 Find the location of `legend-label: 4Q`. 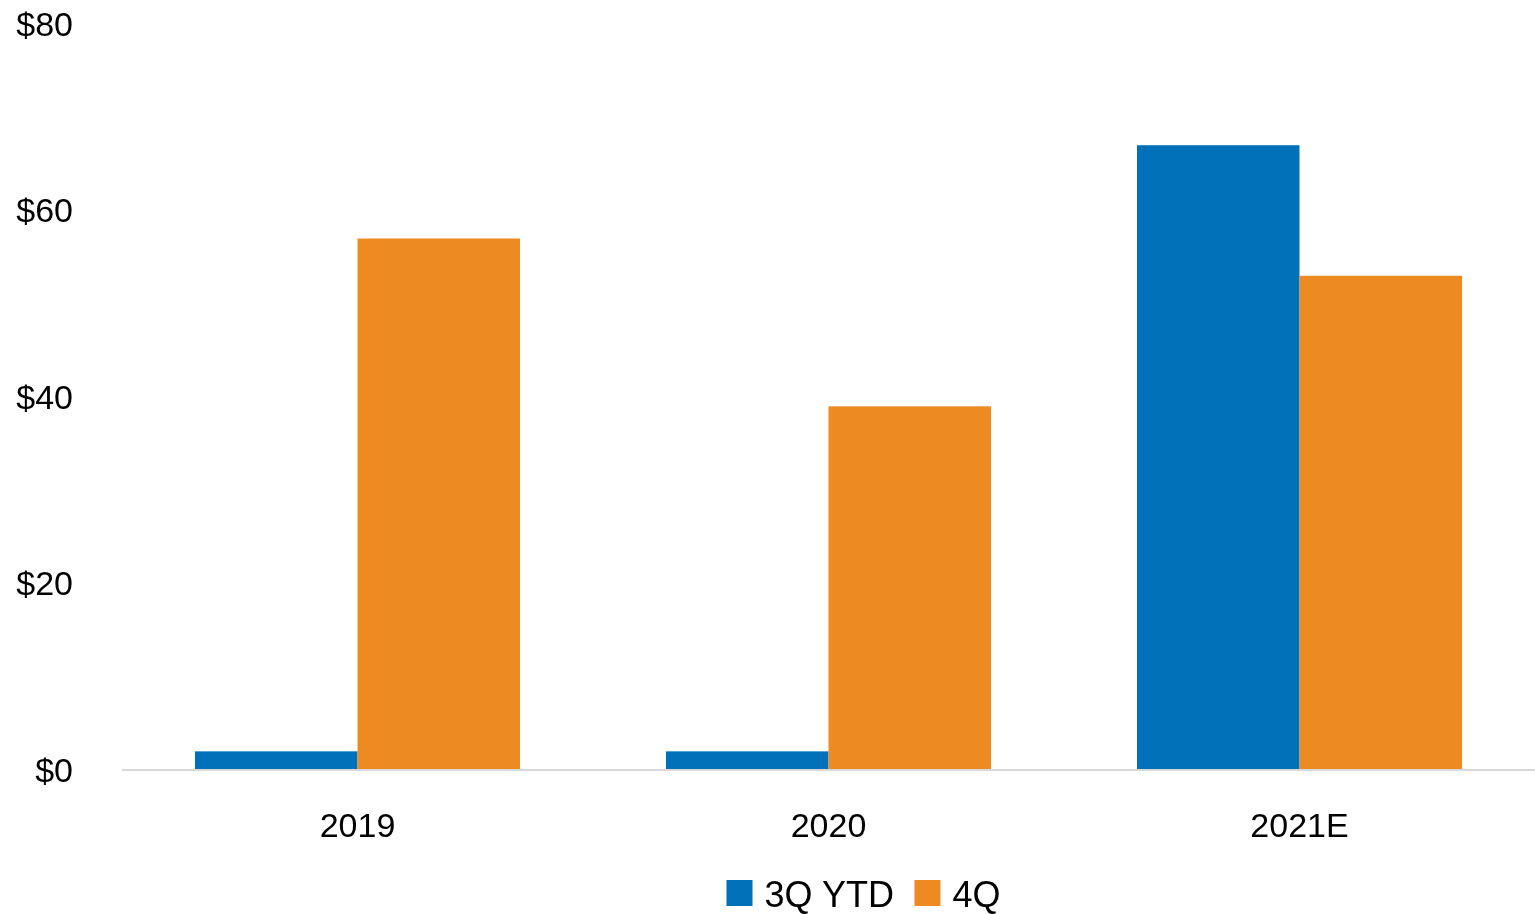

legend-label: 4Q is located at coordinates (976, 893).